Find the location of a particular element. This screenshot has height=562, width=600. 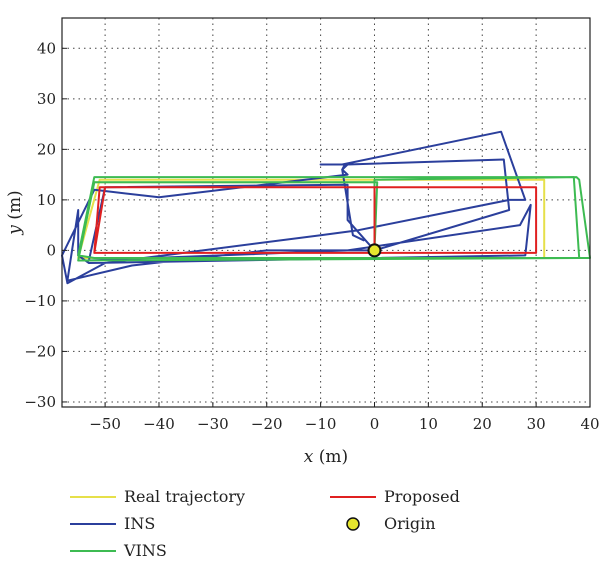

y-tick-label: −10 is located at coordinates (40, 301).